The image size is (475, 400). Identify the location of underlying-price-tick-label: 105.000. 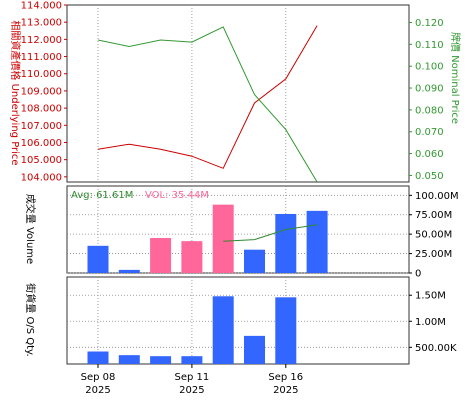
(41, 160).